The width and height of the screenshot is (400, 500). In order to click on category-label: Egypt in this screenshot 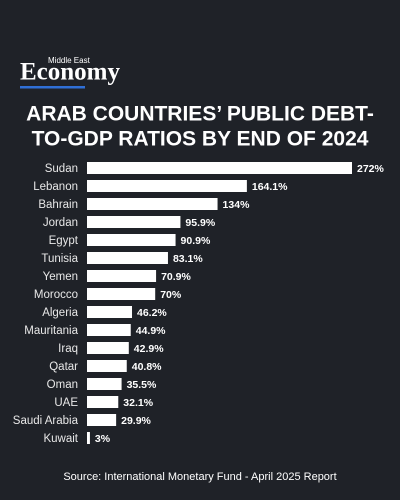, I will do `click(64, 241)`.